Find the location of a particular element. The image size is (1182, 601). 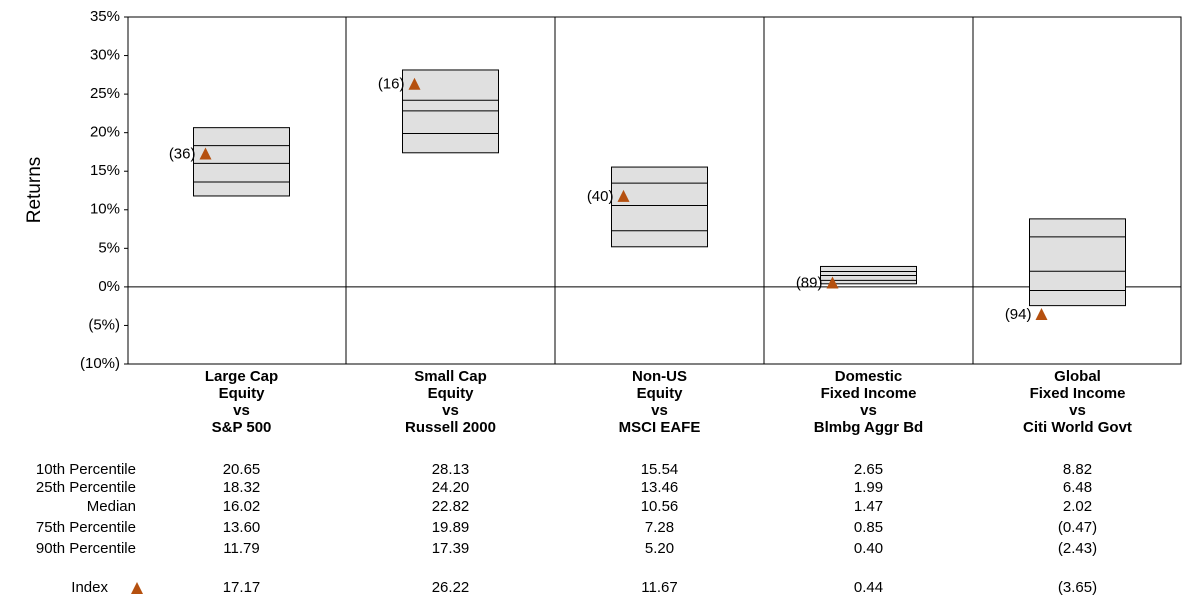

table-value: 7.28 is located at coordinates (659, 527).